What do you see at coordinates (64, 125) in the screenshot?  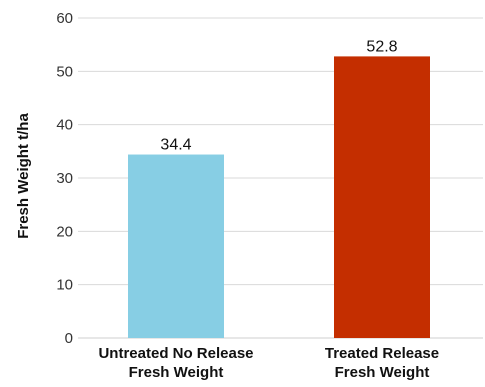 I see `y-tick-label: 40` at bounding box center [64, 125].